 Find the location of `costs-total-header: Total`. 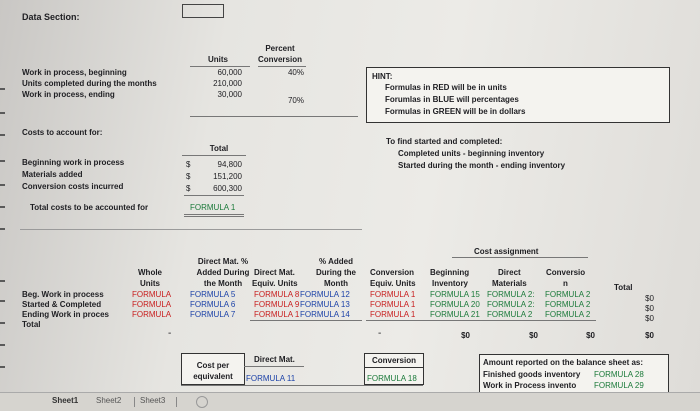

costs-total-header: Total is located at coordinates (219, 148).